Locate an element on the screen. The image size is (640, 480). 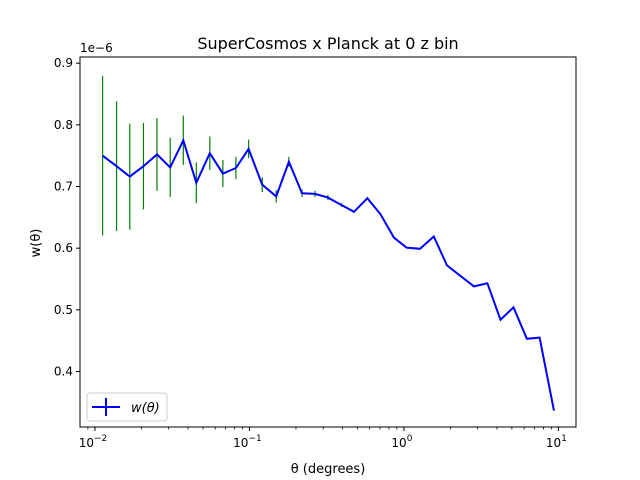
x-axis-label: θ (degrees) is located at coordinates (328, 469).